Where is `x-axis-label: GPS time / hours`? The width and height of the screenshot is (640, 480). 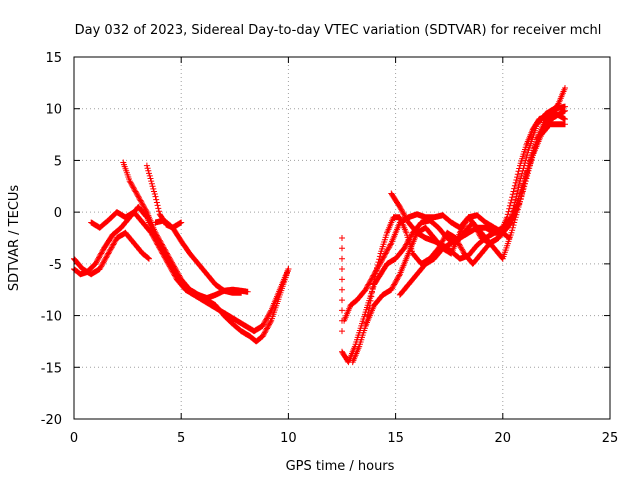 x-axis-label: GPS time / hours is located at coordinates (340, 466).